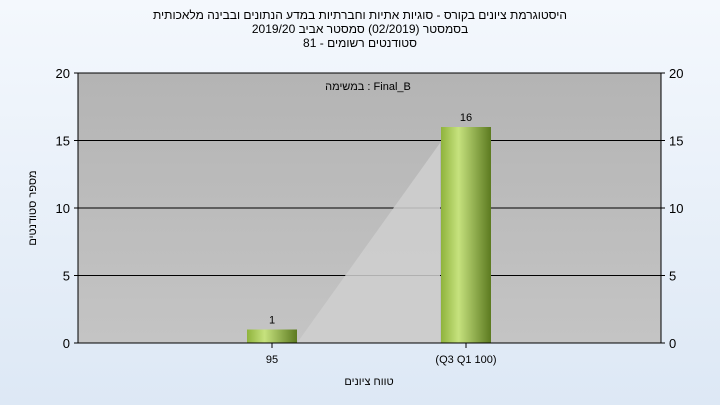 This screenshot has width=720, height=405. What do you see at coordinates (465, 360) in the screenshot?
I see `x-tick-label: (Q3 Q1 100)` at bounding box center [465, 360].